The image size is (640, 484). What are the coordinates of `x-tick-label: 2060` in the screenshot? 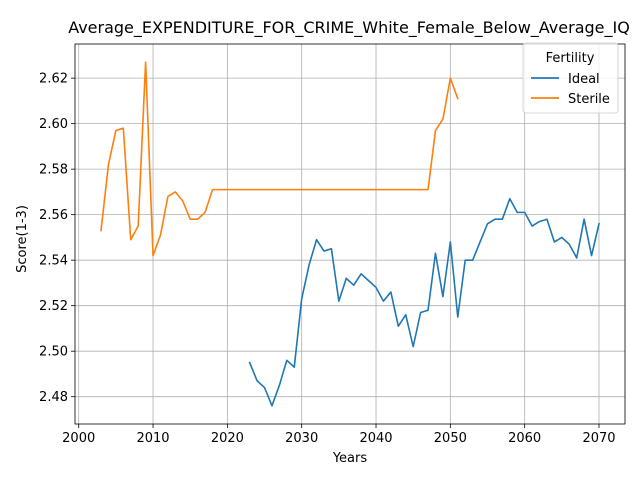 It's located at (524, 438).